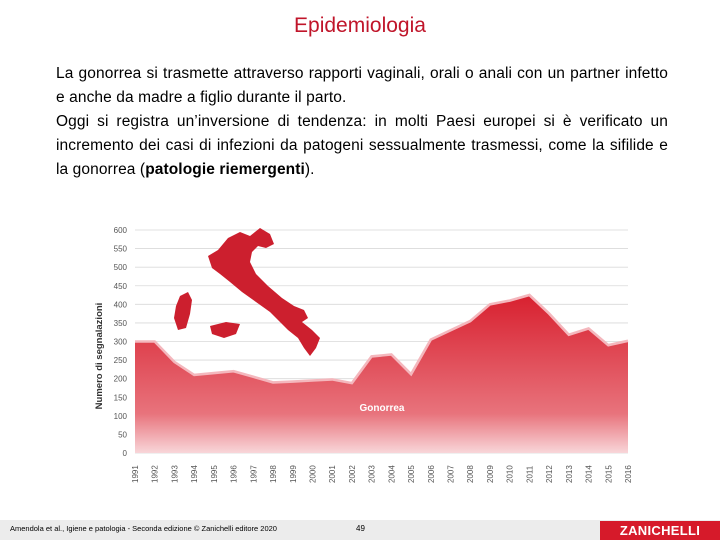 The height and width of the screenshot is (540, 720). What do you see at coordinates (121, 230) in the screenshot?
I see `y-tick-label: 600` at bounding box center [121, 230].